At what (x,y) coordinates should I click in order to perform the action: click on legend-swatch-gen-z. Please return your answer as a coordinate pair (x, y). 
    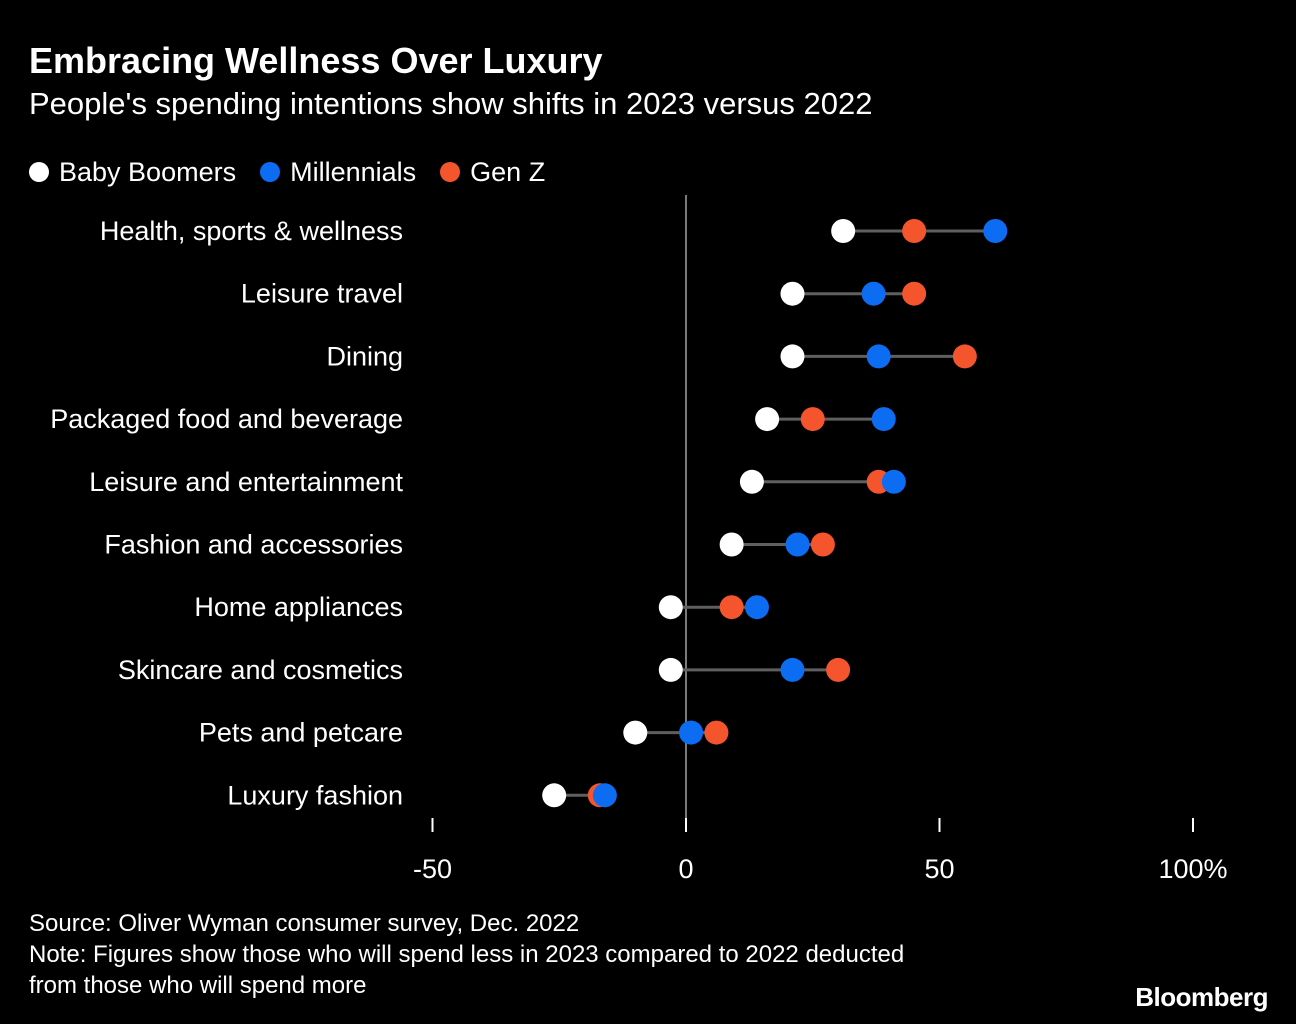
    Looking at the image, I should click on (450, 172).